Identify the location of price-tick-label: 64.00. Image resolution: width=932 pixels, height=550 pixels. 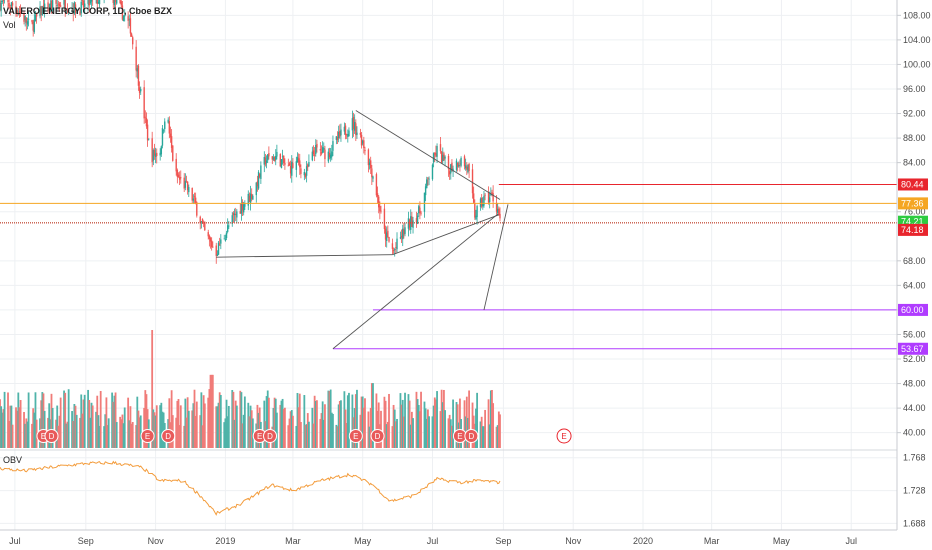
(914, 285).